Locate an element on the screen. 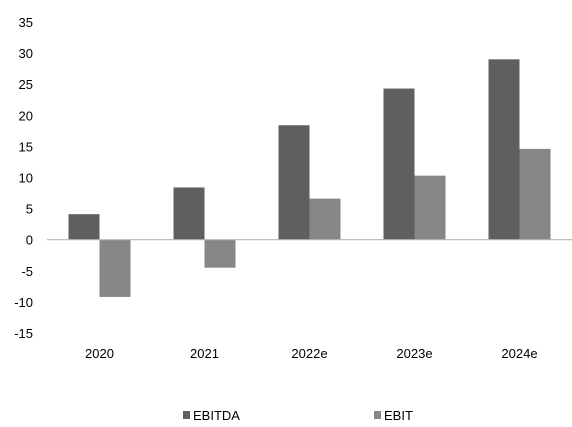 This screenshot has height=427, width=572. bar-ebitda-2022e is located at coordinates (294, 182).